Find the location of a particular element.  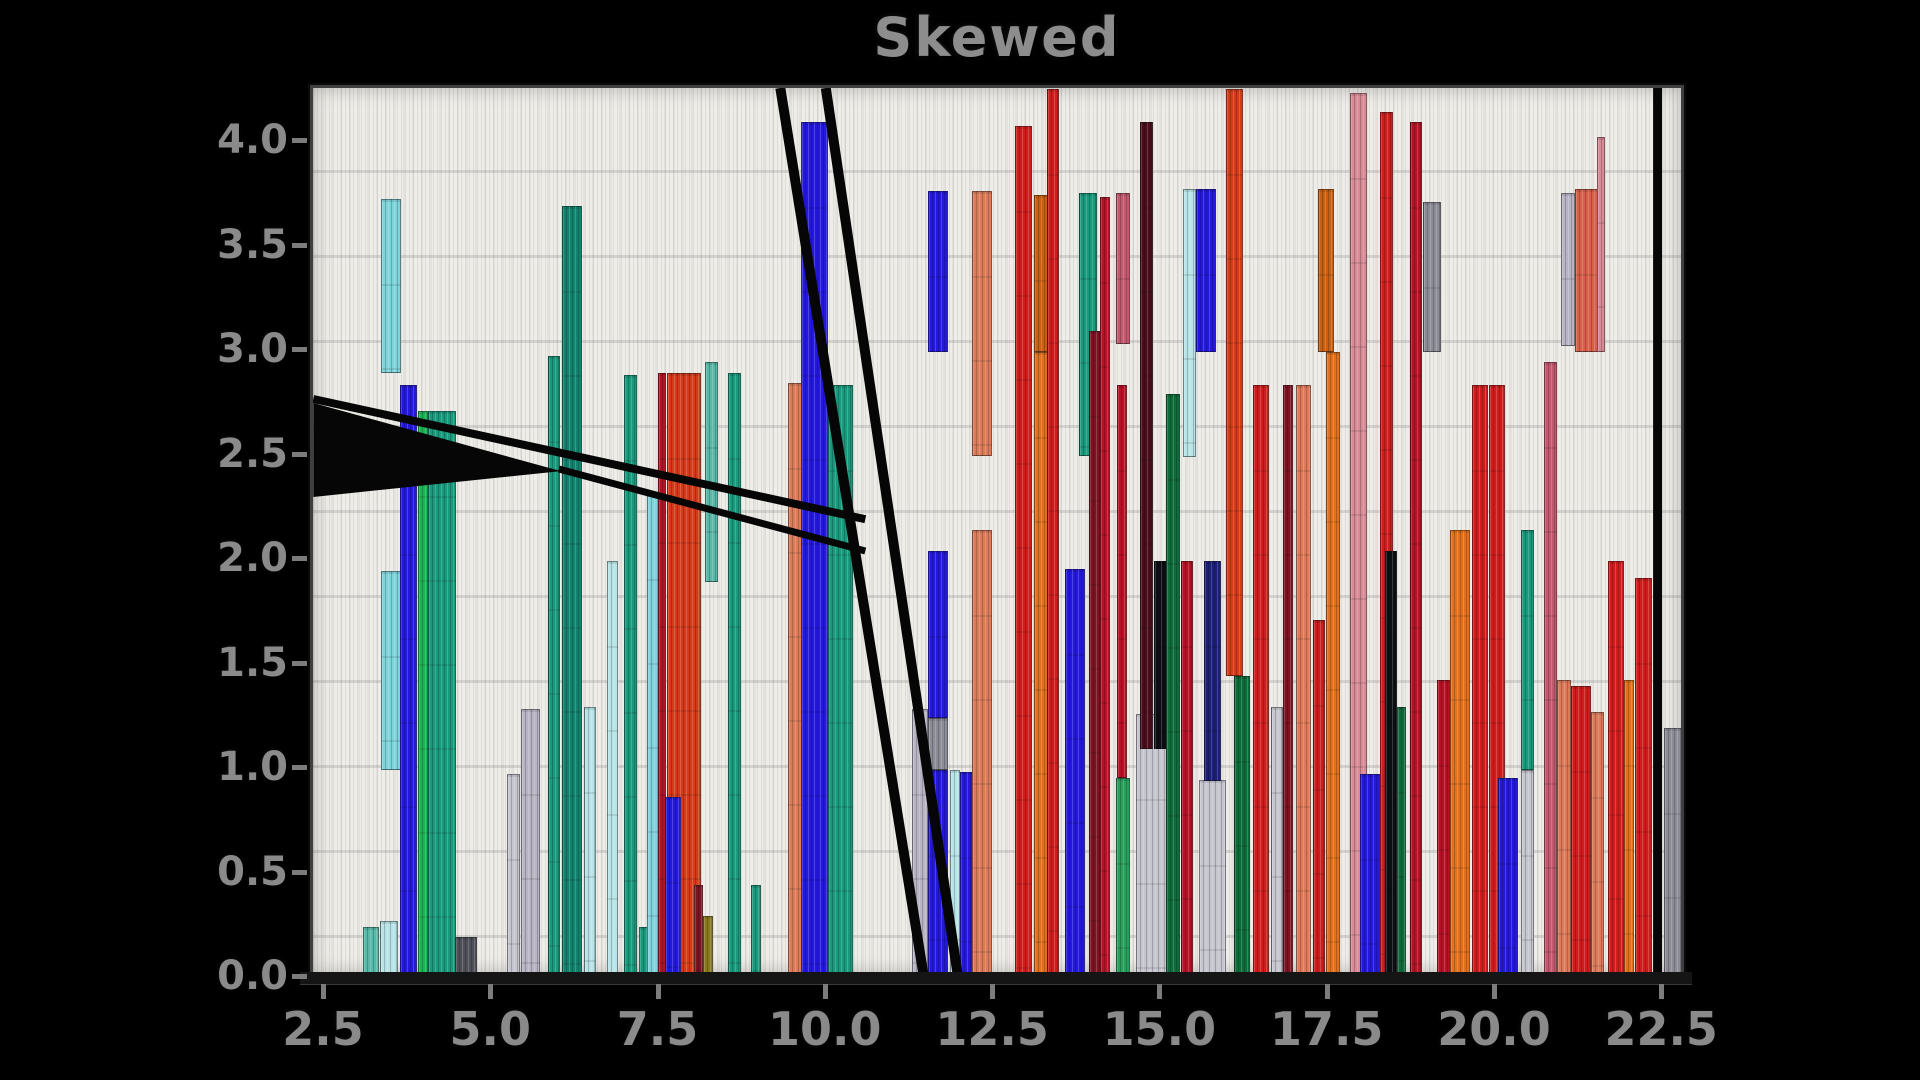

x-tick-label: 10.0 is located at coordinates (825, 1029).